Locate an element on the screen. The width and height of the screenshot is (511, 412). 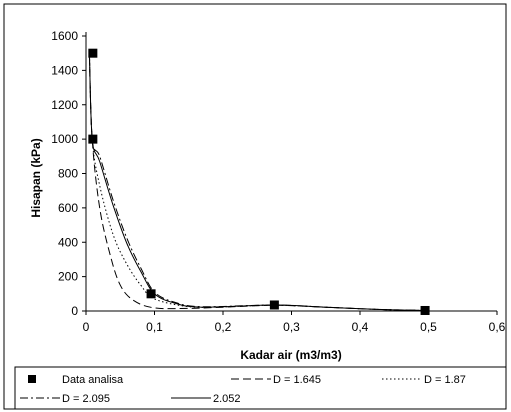
y-tick-label: 400 is located at coordinates (68, 242).